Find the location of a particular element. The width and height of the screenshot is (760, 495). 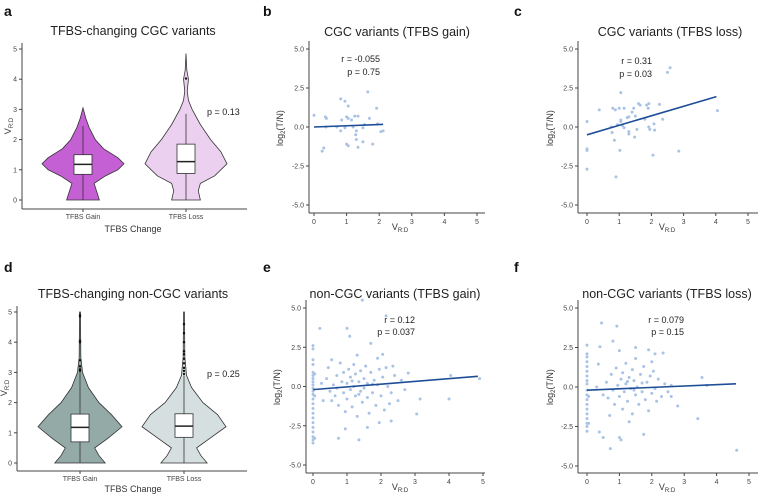

y-tick-label: 0.0 is located at coordinates (299, 128).